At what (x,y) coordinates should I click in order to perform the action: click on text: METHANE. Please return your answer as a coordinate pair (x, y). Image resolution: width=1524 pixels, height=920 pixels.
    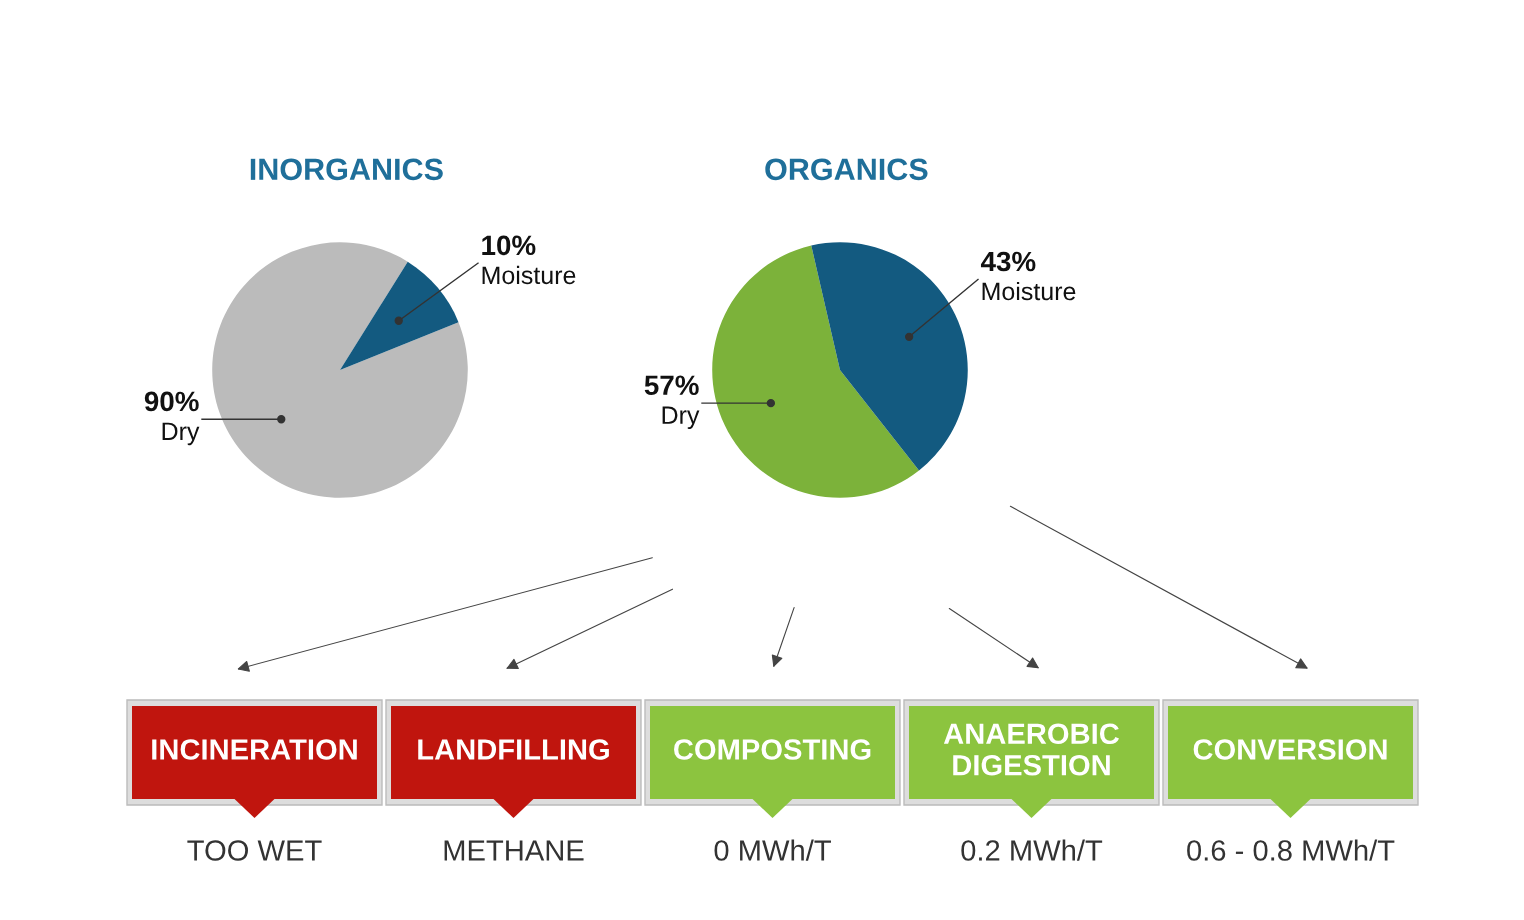
    Looking at the image, I should click on (514, 850).